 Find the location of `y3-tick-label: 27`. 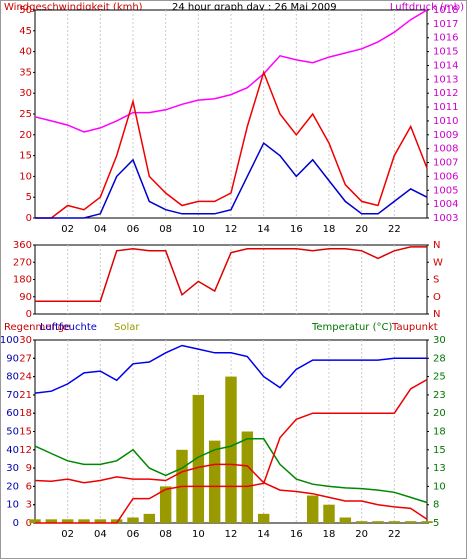

y3-tick-label: 27 is located at coordinates (25, 358).